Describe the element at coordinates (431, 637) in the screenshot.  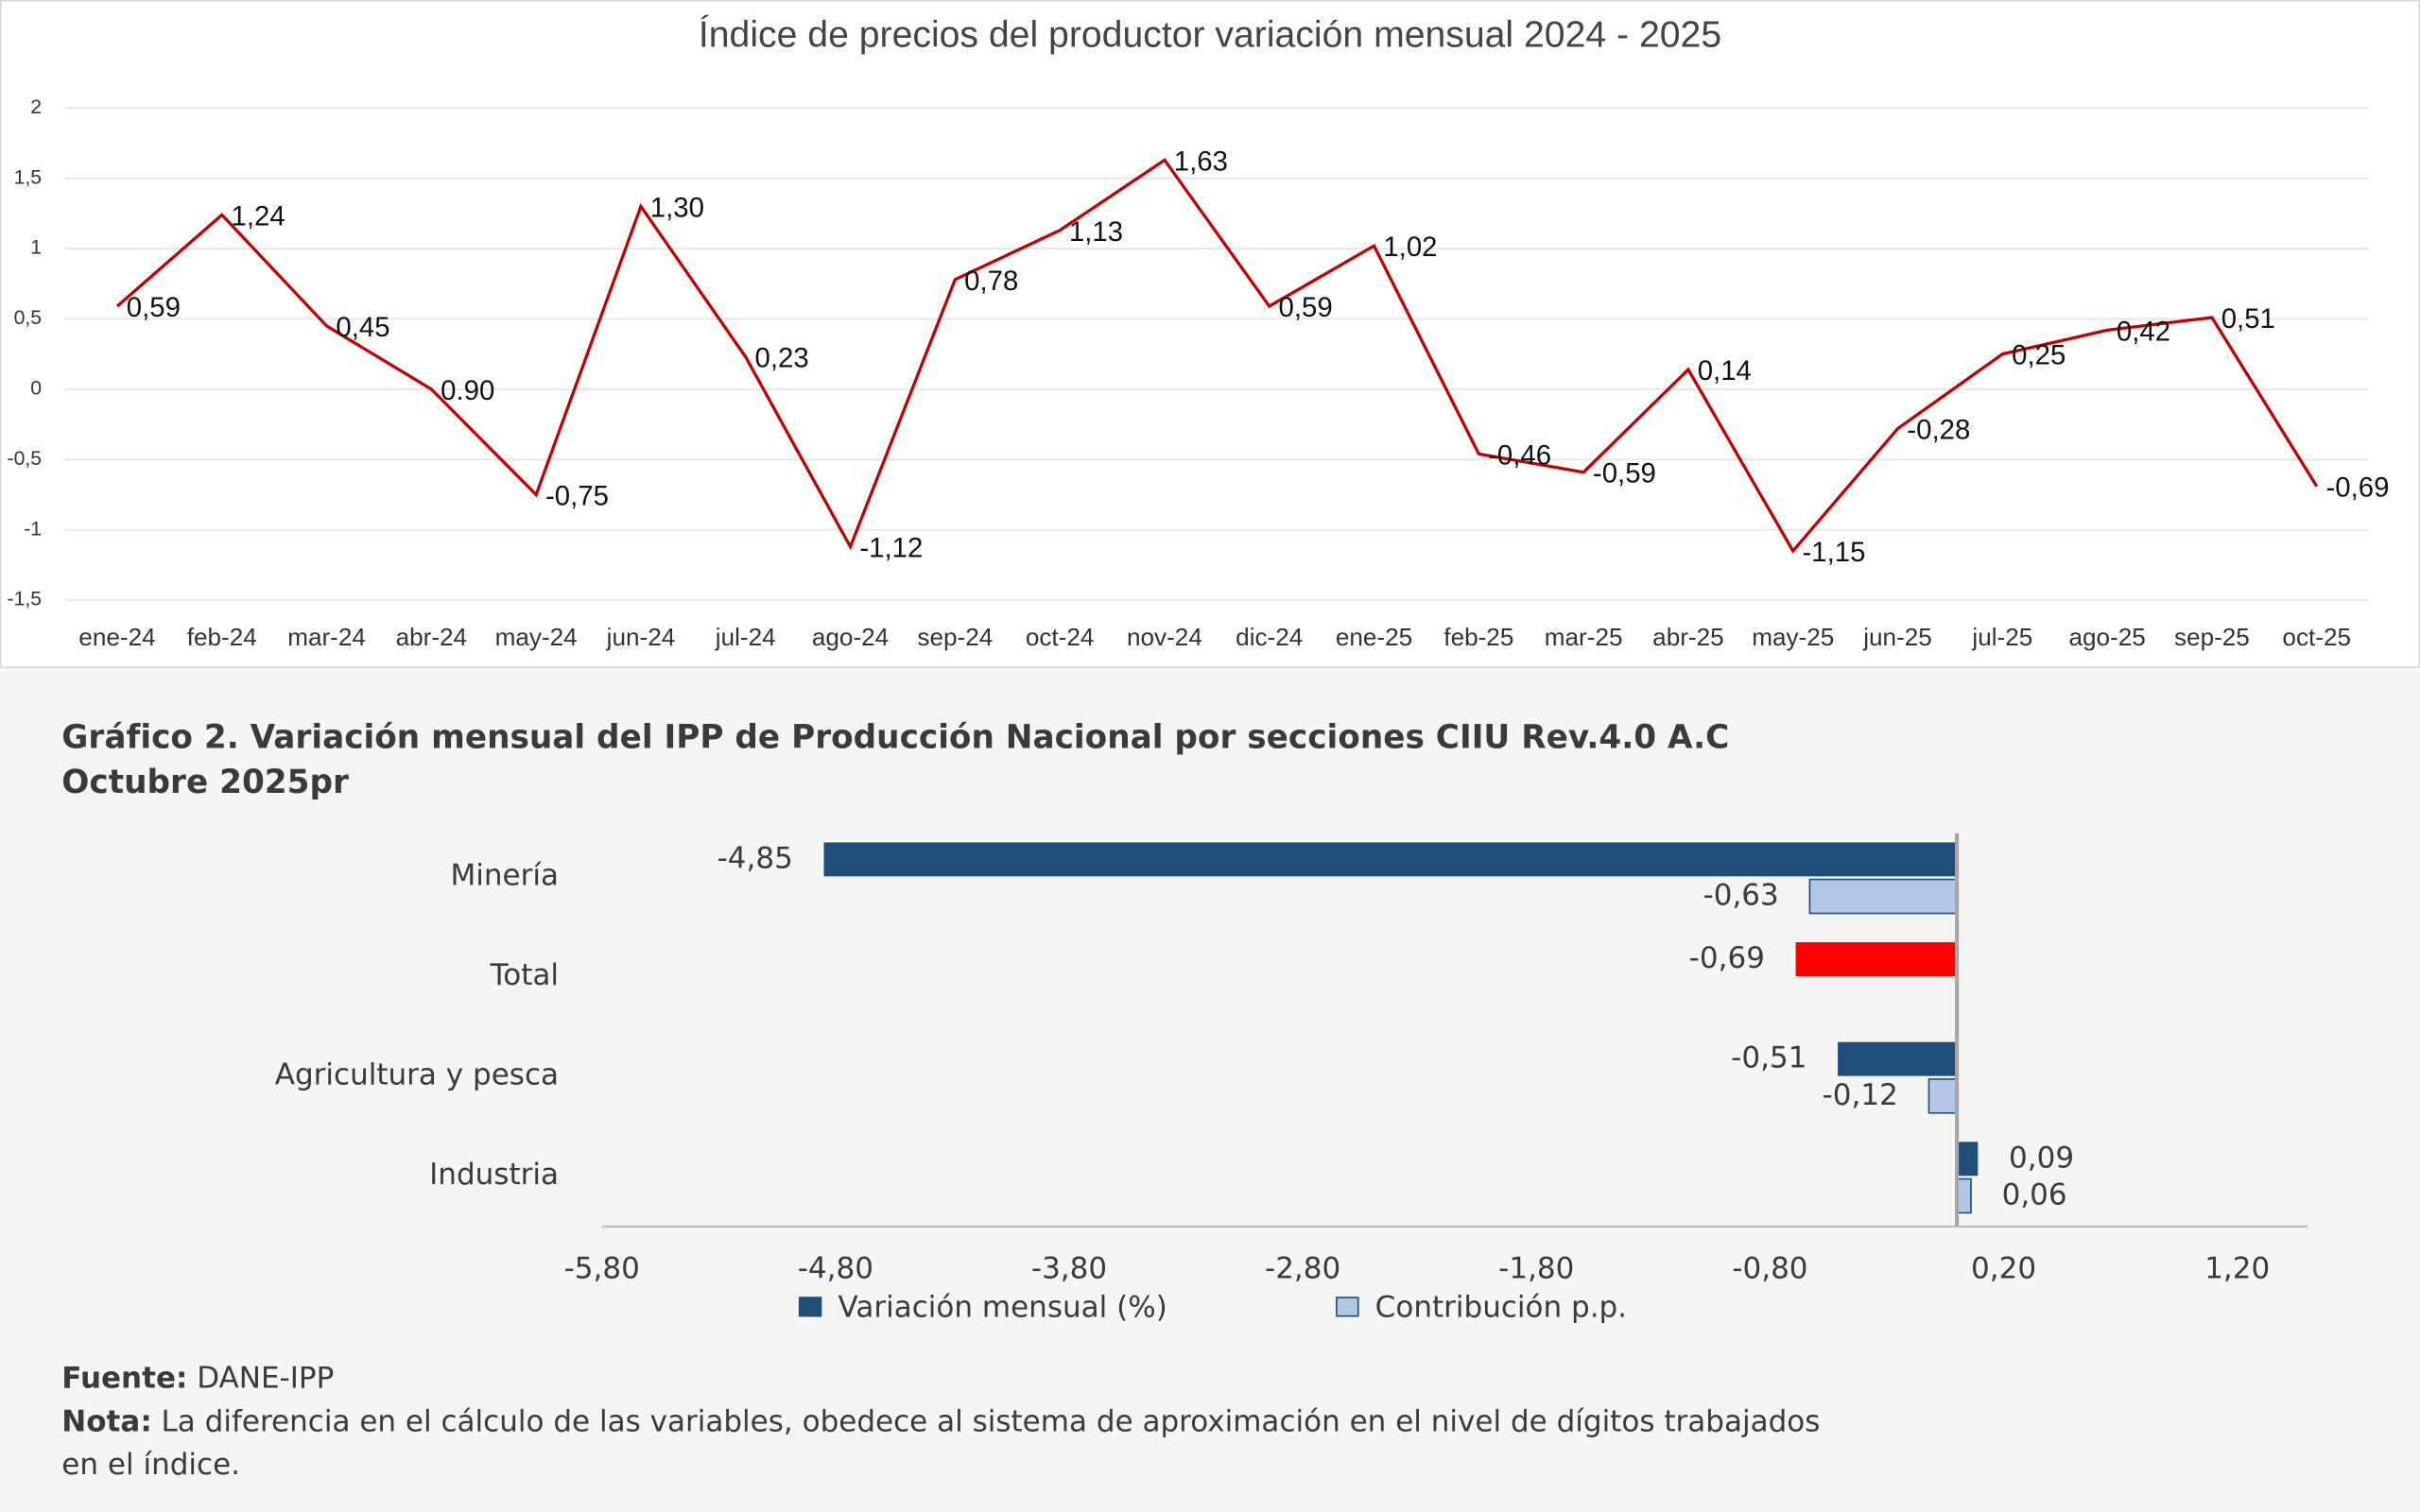
I see `x-tick-label: abr-24` at that location.